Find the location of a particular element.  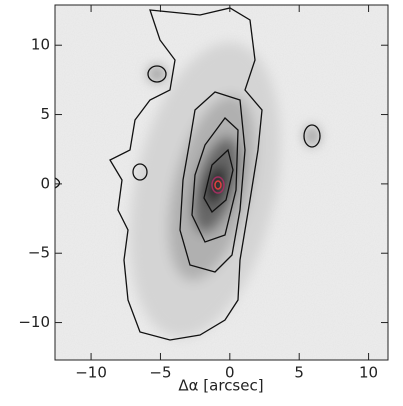

x-tick-label: 5 is located at coordinates (299, 373).